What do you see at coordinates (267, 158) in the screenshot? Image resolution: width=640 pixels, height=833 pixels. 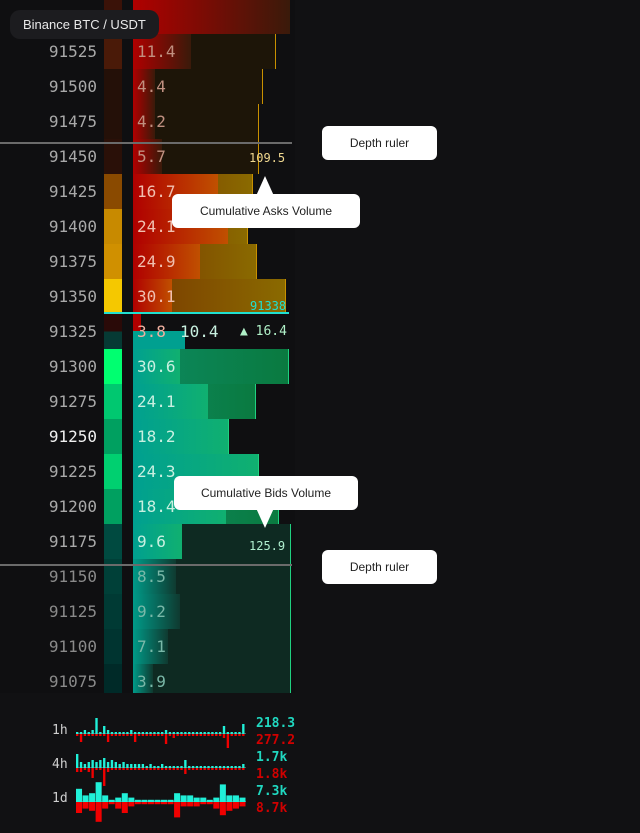 I see `cumulative-asks-value: 109.5` at bounding box center [267, 158].